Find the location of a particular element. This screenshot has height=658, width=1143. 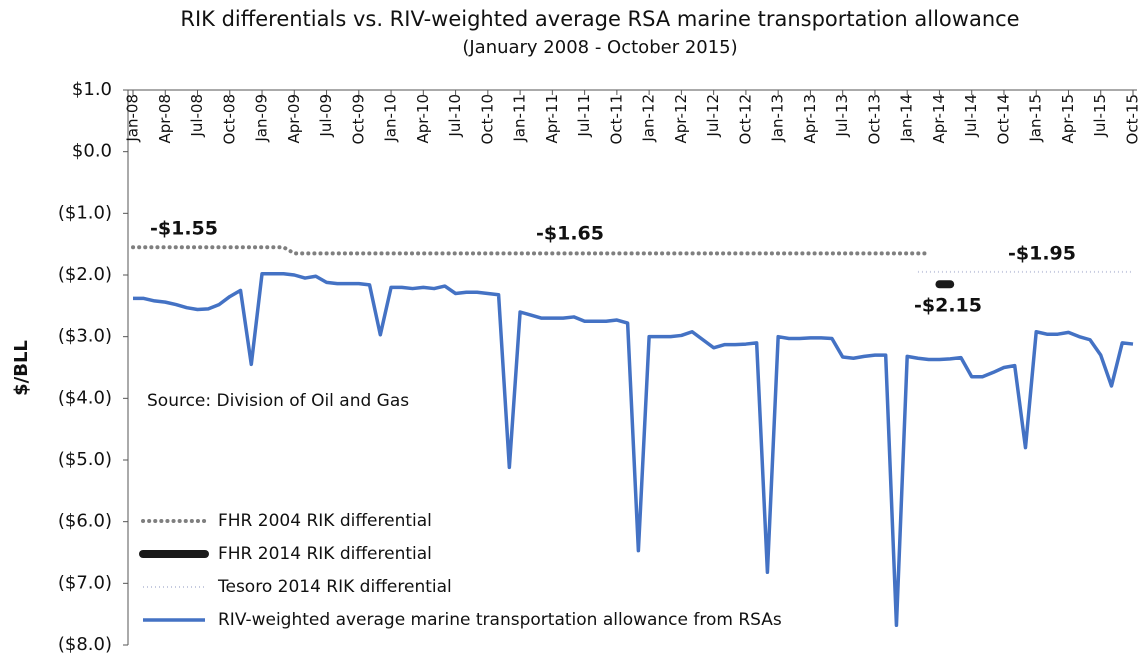

chart-subtitle: (January 2008 - October 2015) is located at coordinates (599, 47).